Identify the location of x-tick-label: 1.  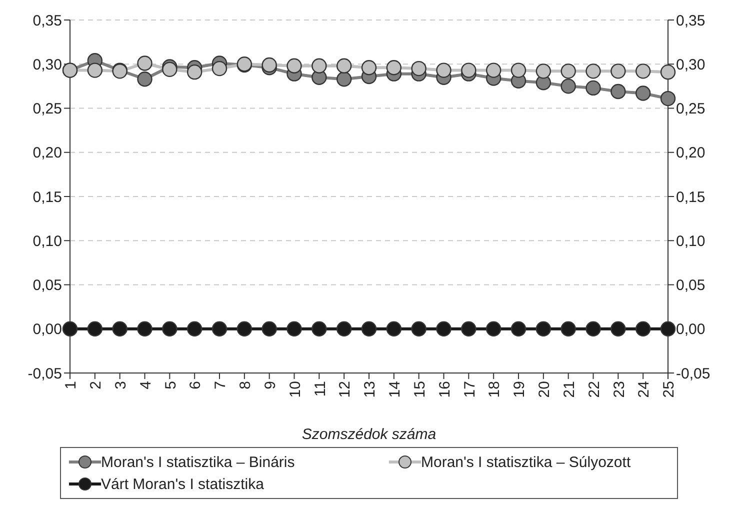
(71, 385).